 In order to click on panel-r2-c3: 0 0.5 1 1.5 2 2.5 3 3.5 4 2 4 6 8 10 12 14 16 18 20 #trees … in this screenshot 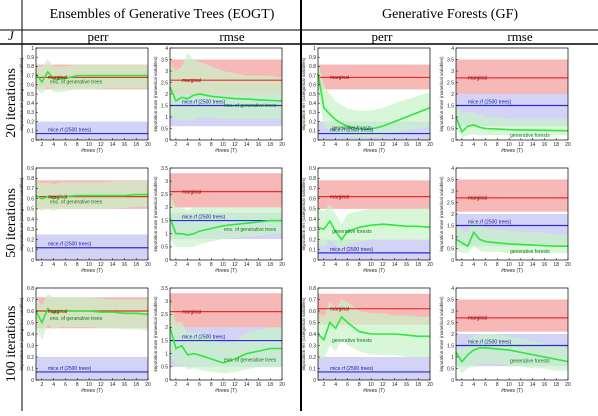, I will do `click(505, 340)`.